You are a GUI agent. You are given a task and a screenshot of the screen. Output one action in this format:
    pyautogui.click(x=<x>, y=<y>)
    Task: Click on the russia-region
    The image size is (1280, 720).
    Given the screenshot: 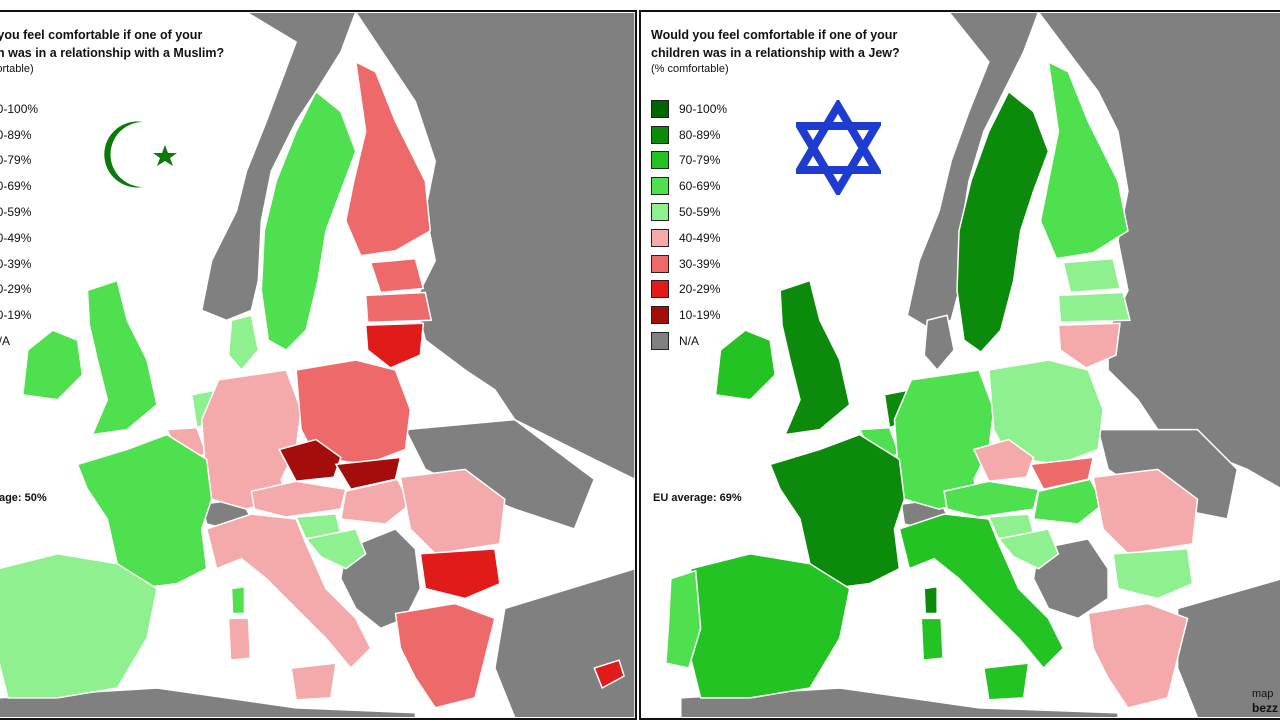 What is the action you would take?
    pyautogui.click(x=494, y=246)
    